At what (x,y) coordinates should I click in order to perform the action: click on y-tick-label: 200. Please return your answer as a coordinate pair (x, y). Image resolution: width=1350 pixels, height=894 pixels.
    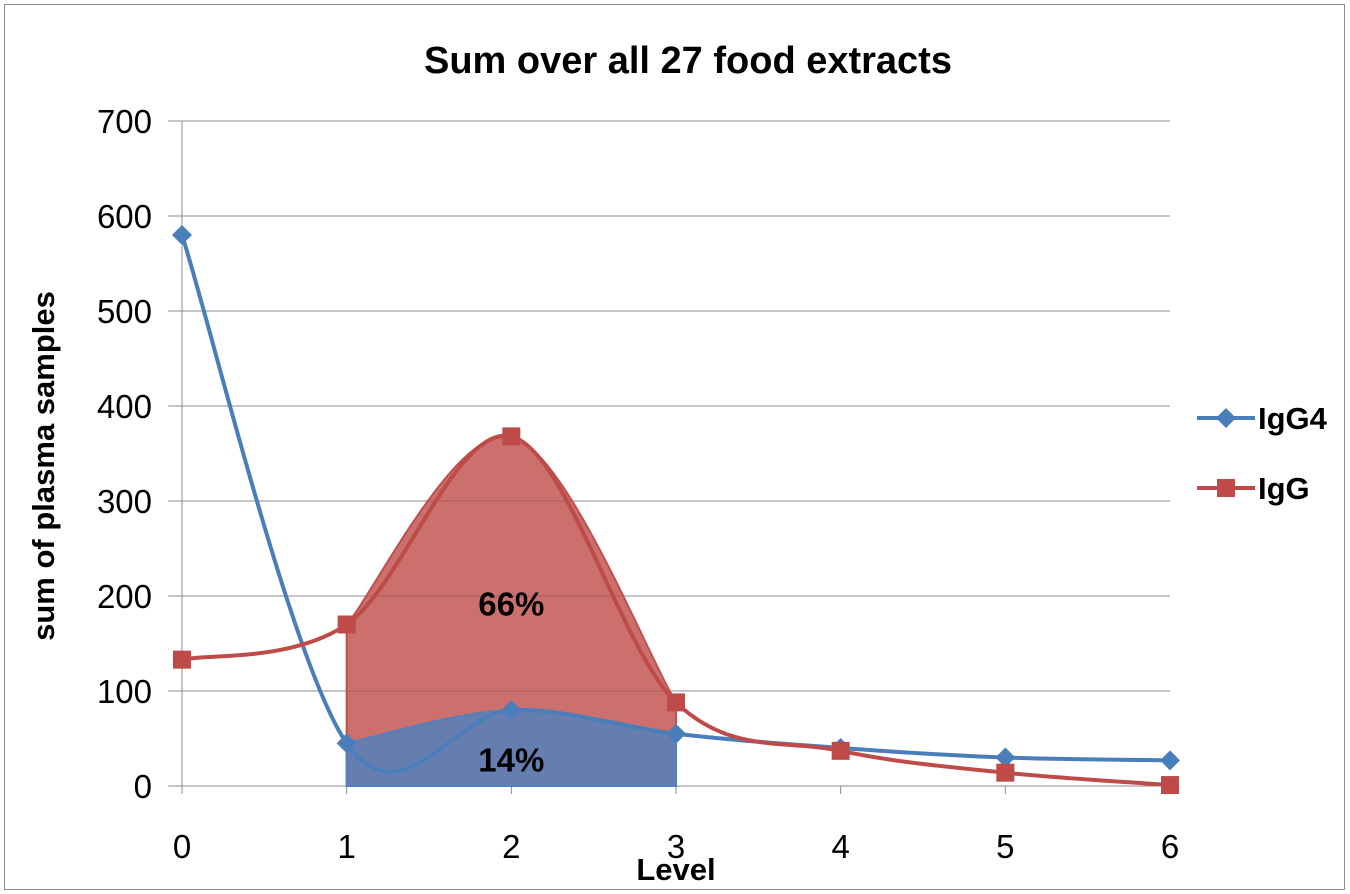
    Looking at the image, I should click on (124, 596).